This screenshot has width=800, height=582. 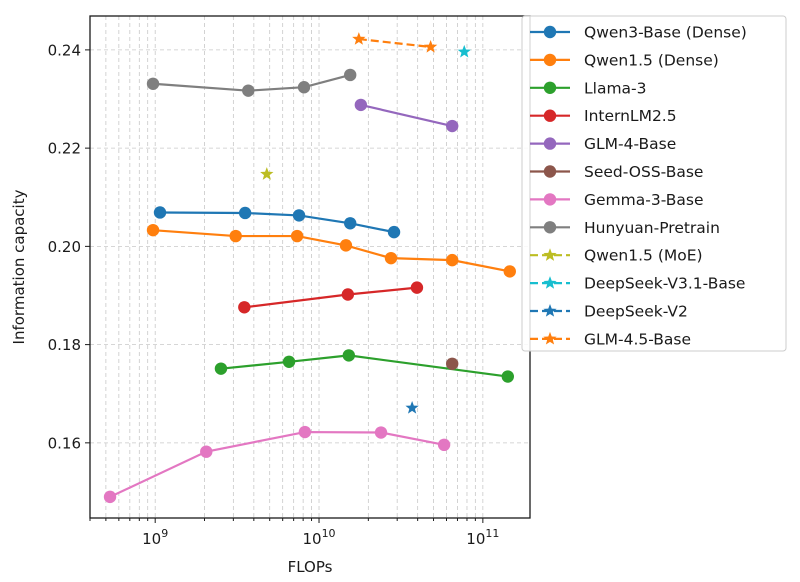 What do you see at coordinates (636, 312) in the screenshot?
I see `legend-label: DeepSeek-V2` at bounding box center [636, 312].